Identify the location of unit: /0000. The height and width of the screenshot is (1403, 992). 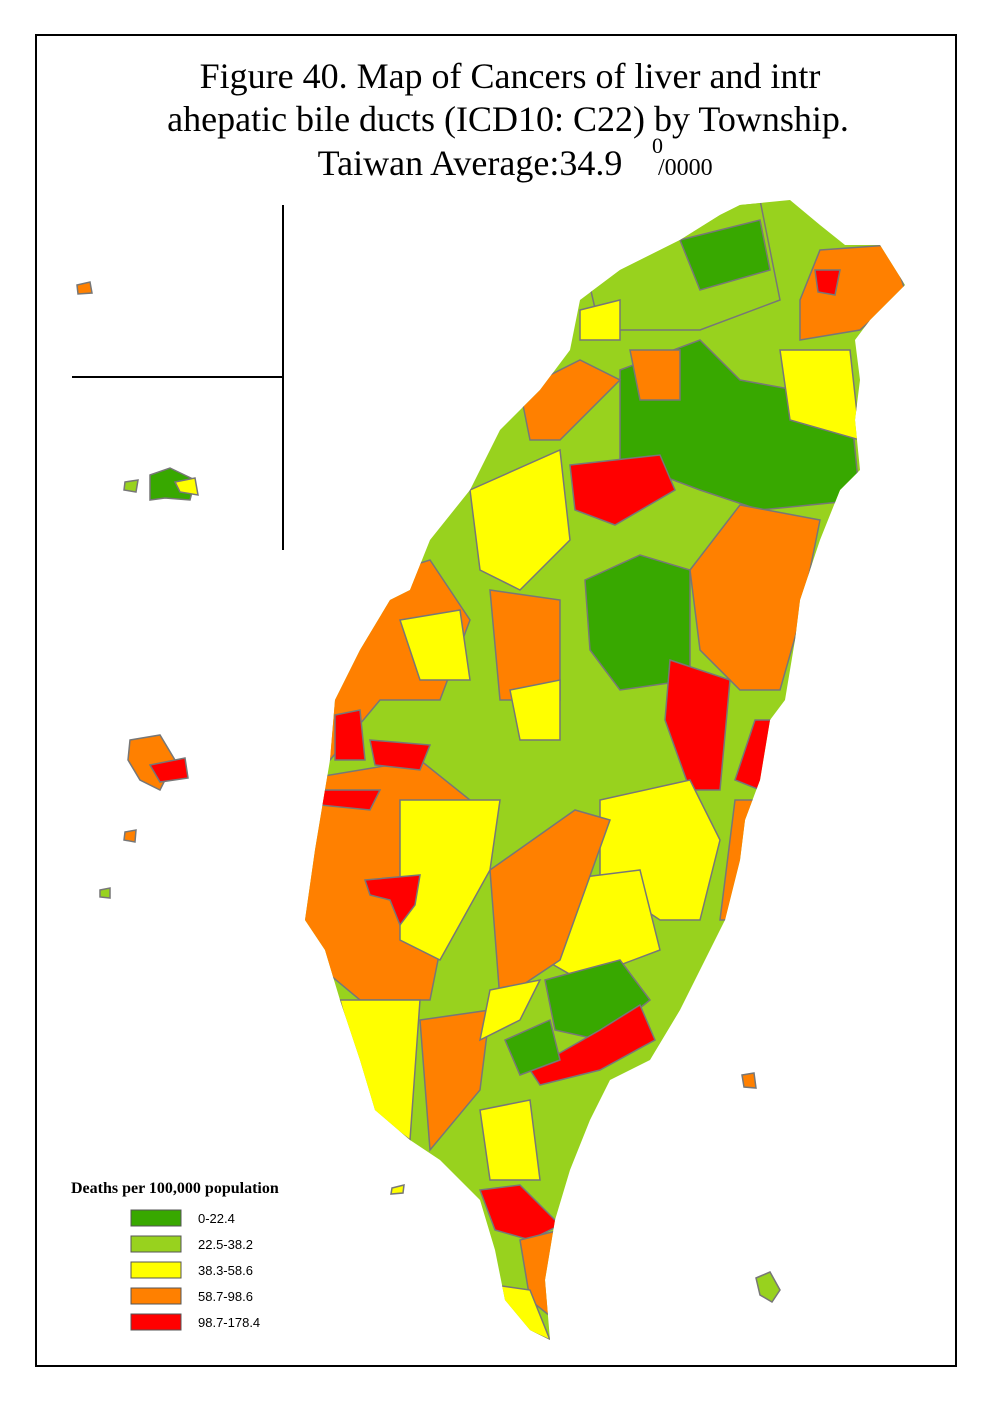
(685, 168).